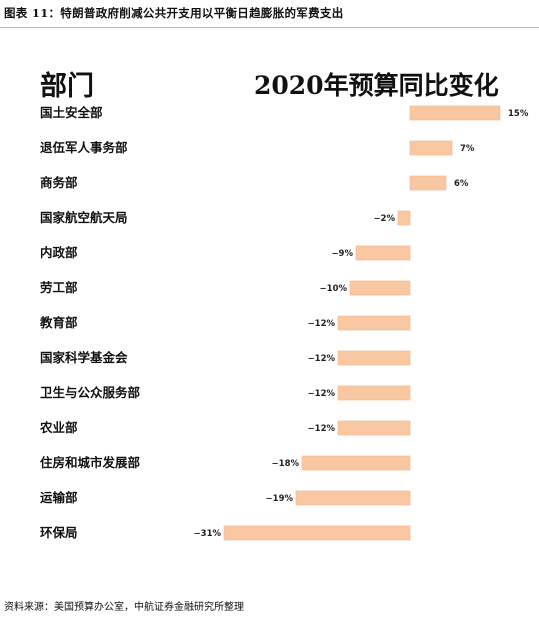 The image size is (539, 621). I want to click on figure-title: 图表 11：特朗普政府削减公共开支用以平衡日趋膨胀的军费支出, so click(174, 13).